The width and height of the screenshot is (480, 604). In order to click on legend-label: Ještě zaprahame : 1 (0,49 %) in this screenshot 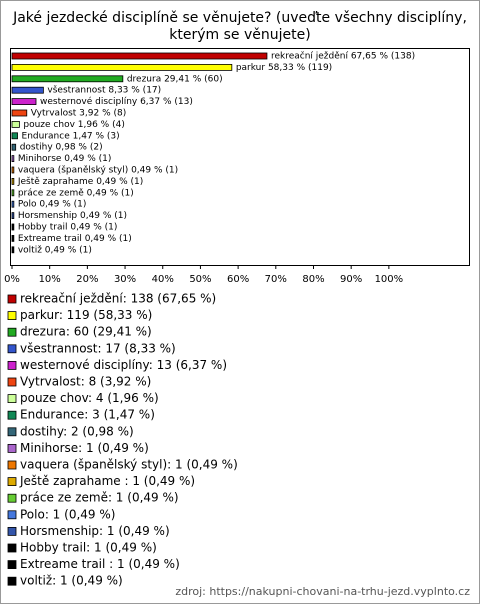, I will do `click(107, 481)`.